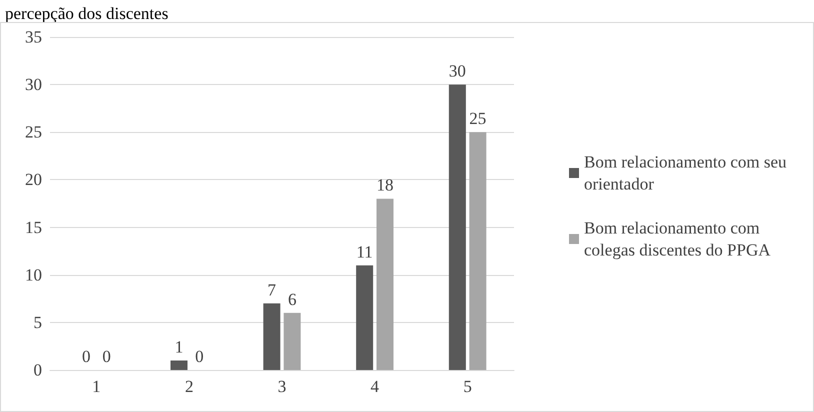  I want to click on y-tick-label: 15, so click(33, 227).